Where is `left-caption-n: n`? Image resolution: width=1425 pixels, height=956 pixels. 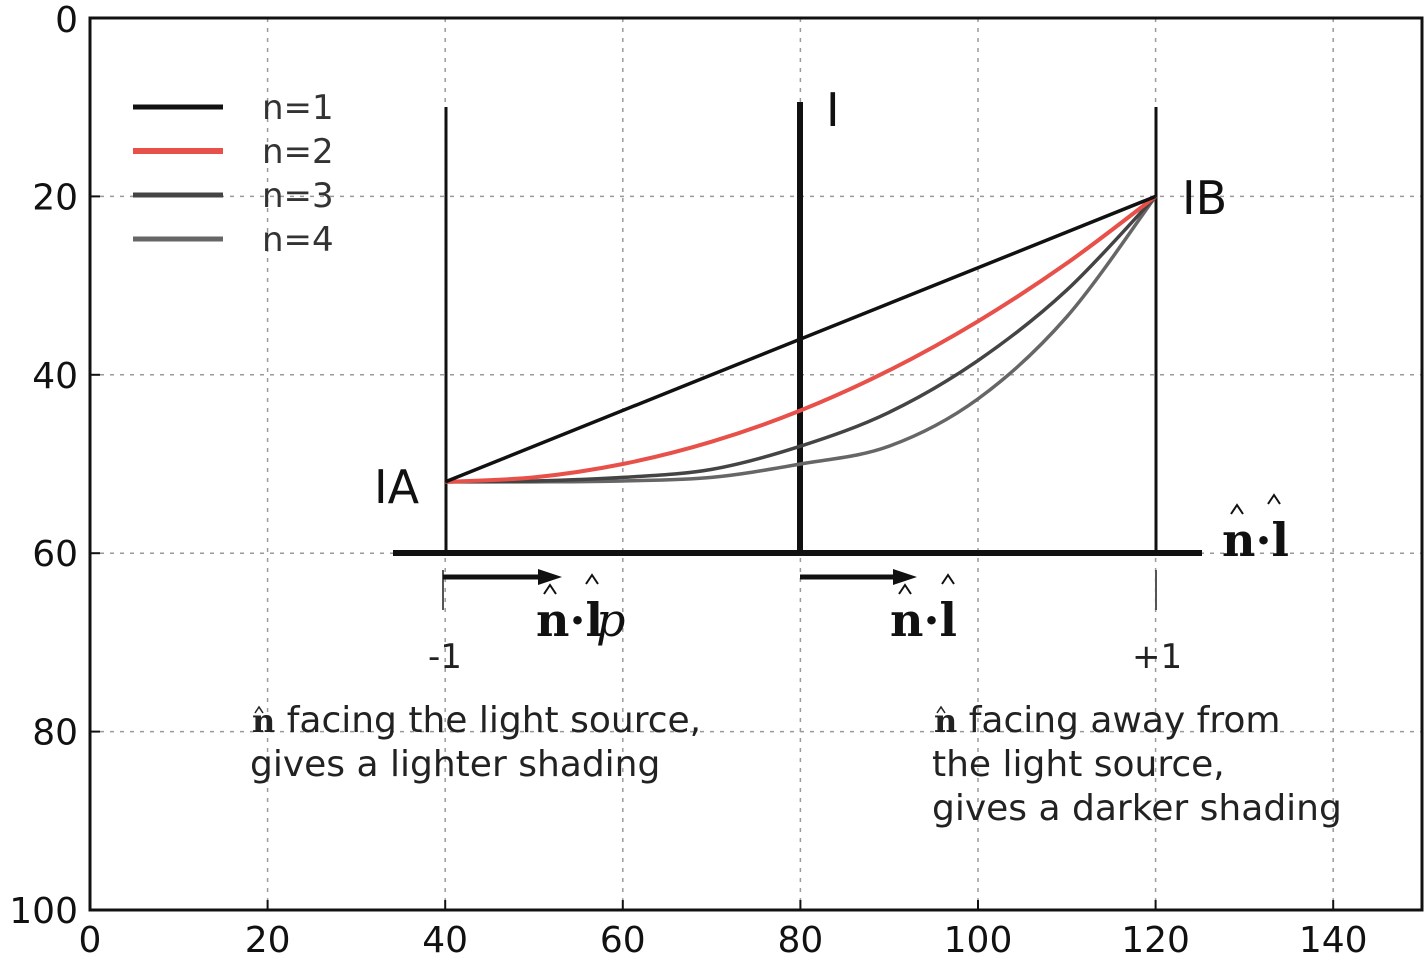 left-caption-n: n is located at coordinates (263, 721).